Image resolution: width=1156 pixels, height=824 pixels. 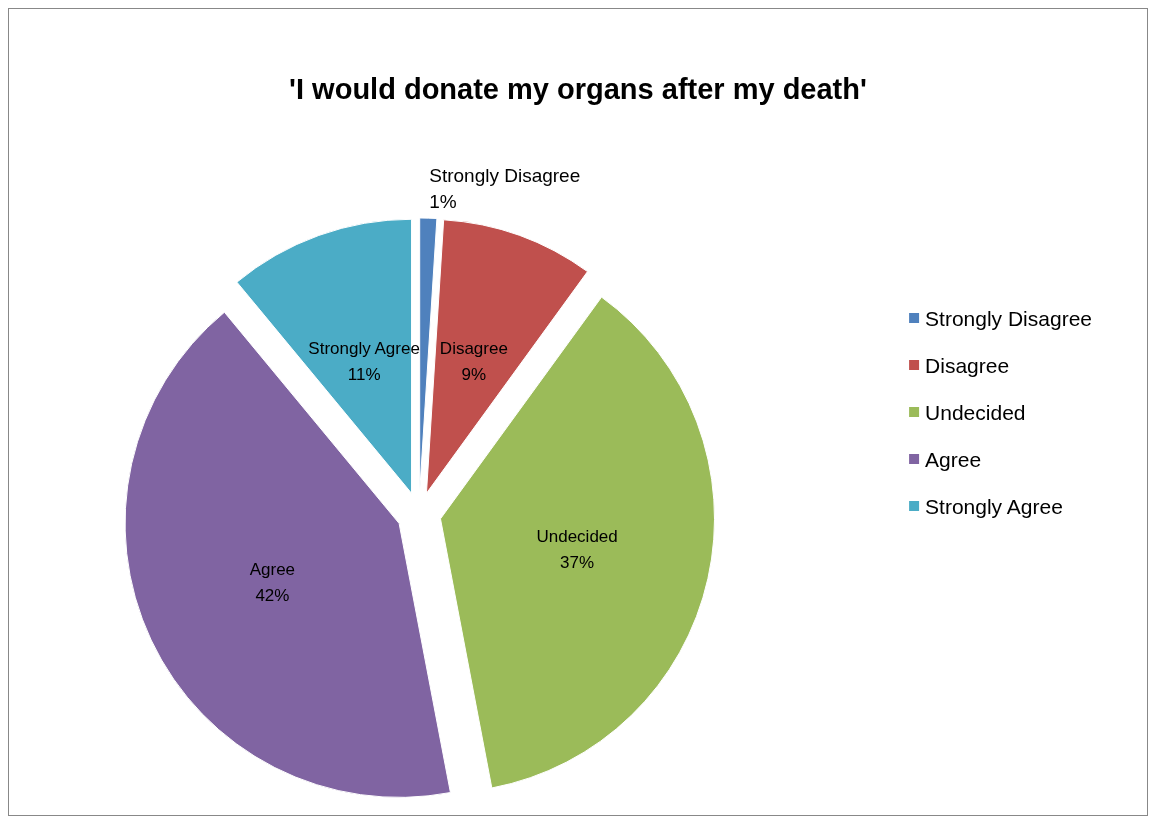 I want to click on chart-title: 'I would donate my organs after my death', so click(x=578, y=88).